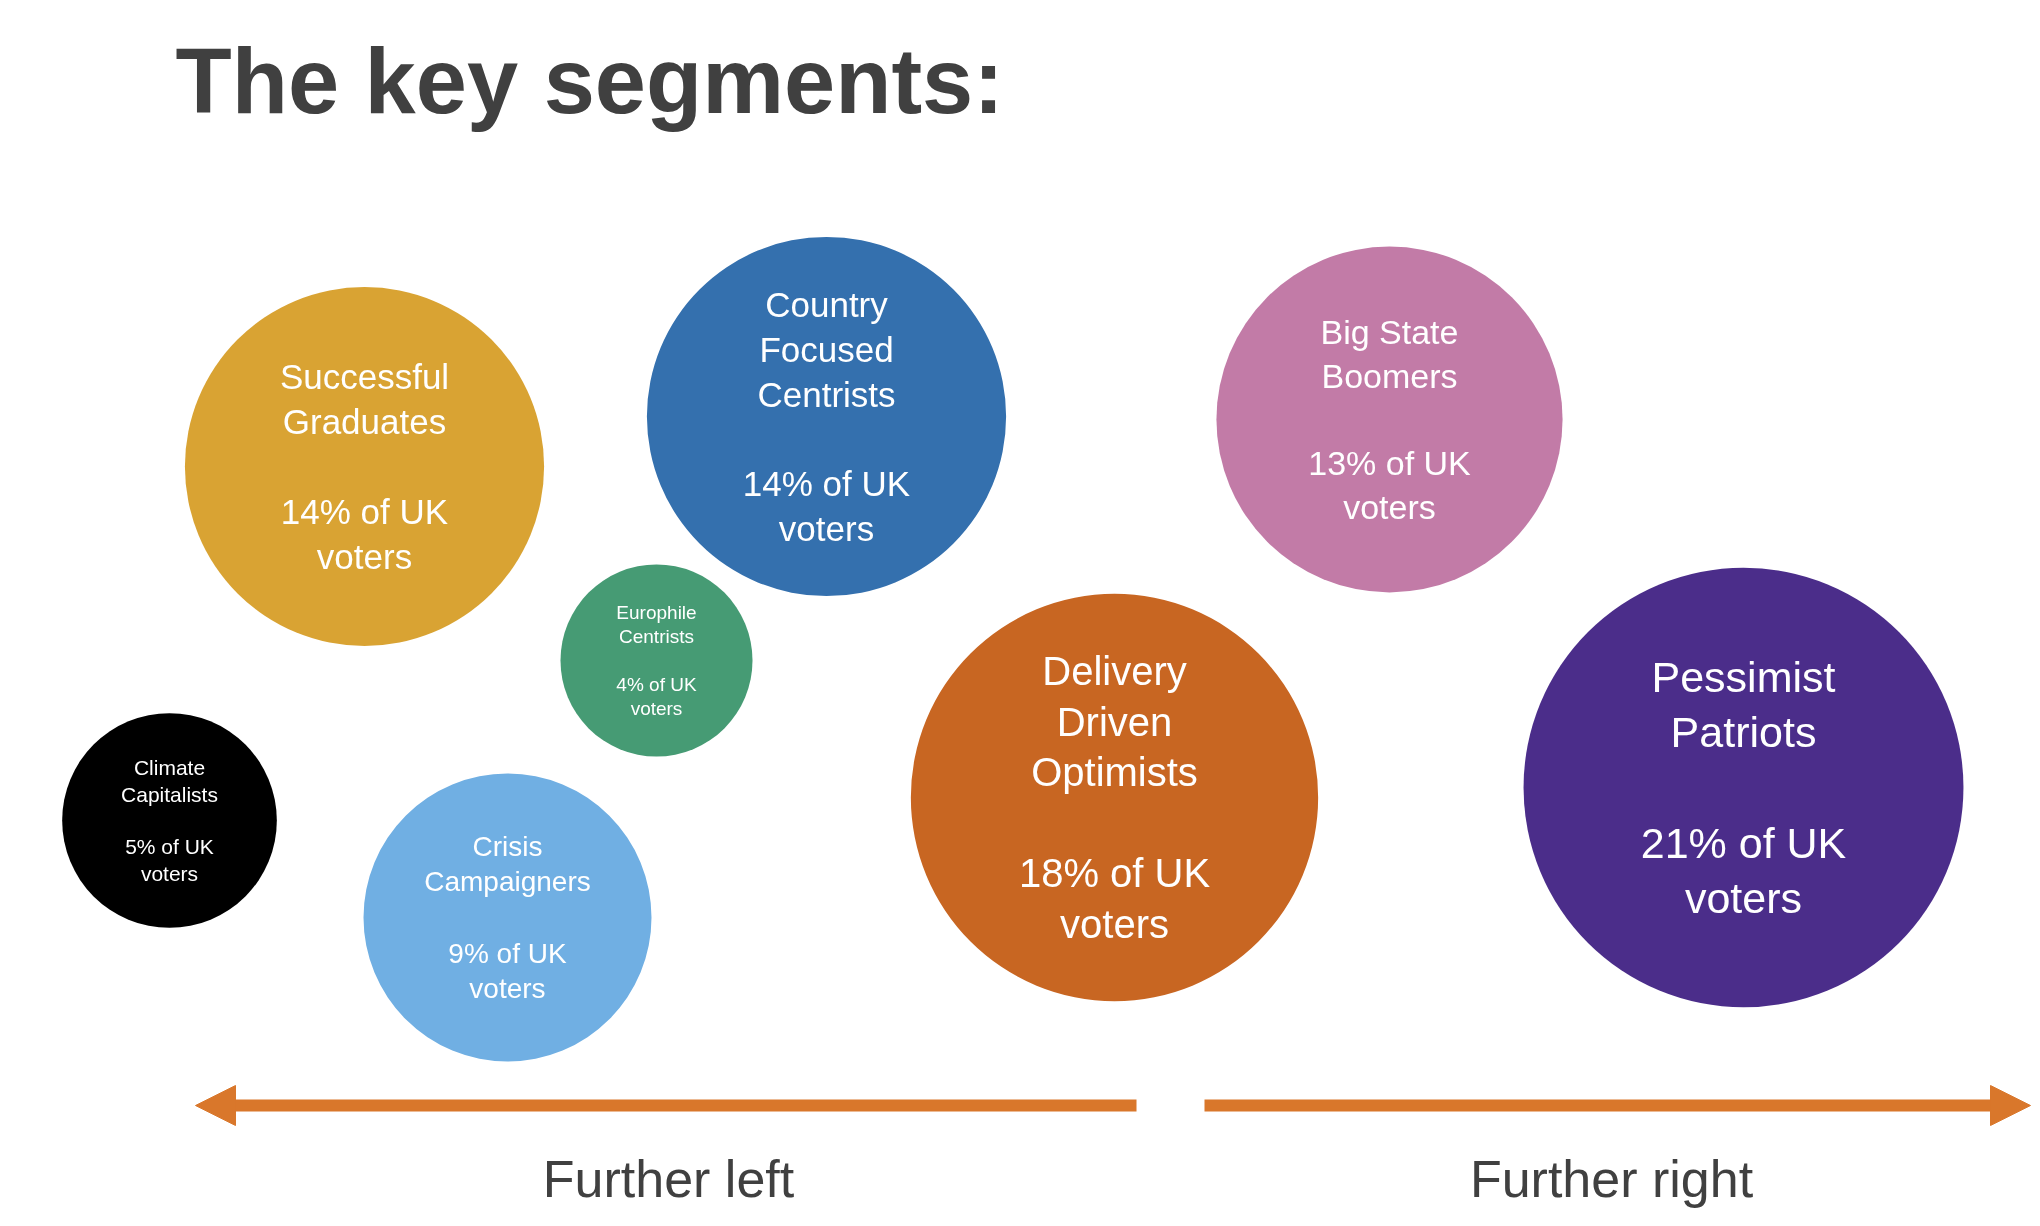 This screenshot has width=2040, height=1226. What do you see at coordinates (1114, 722) in the screenshot?
I see `category-label: Delivery Driven Optimists` at bounding box center [1114, 722].